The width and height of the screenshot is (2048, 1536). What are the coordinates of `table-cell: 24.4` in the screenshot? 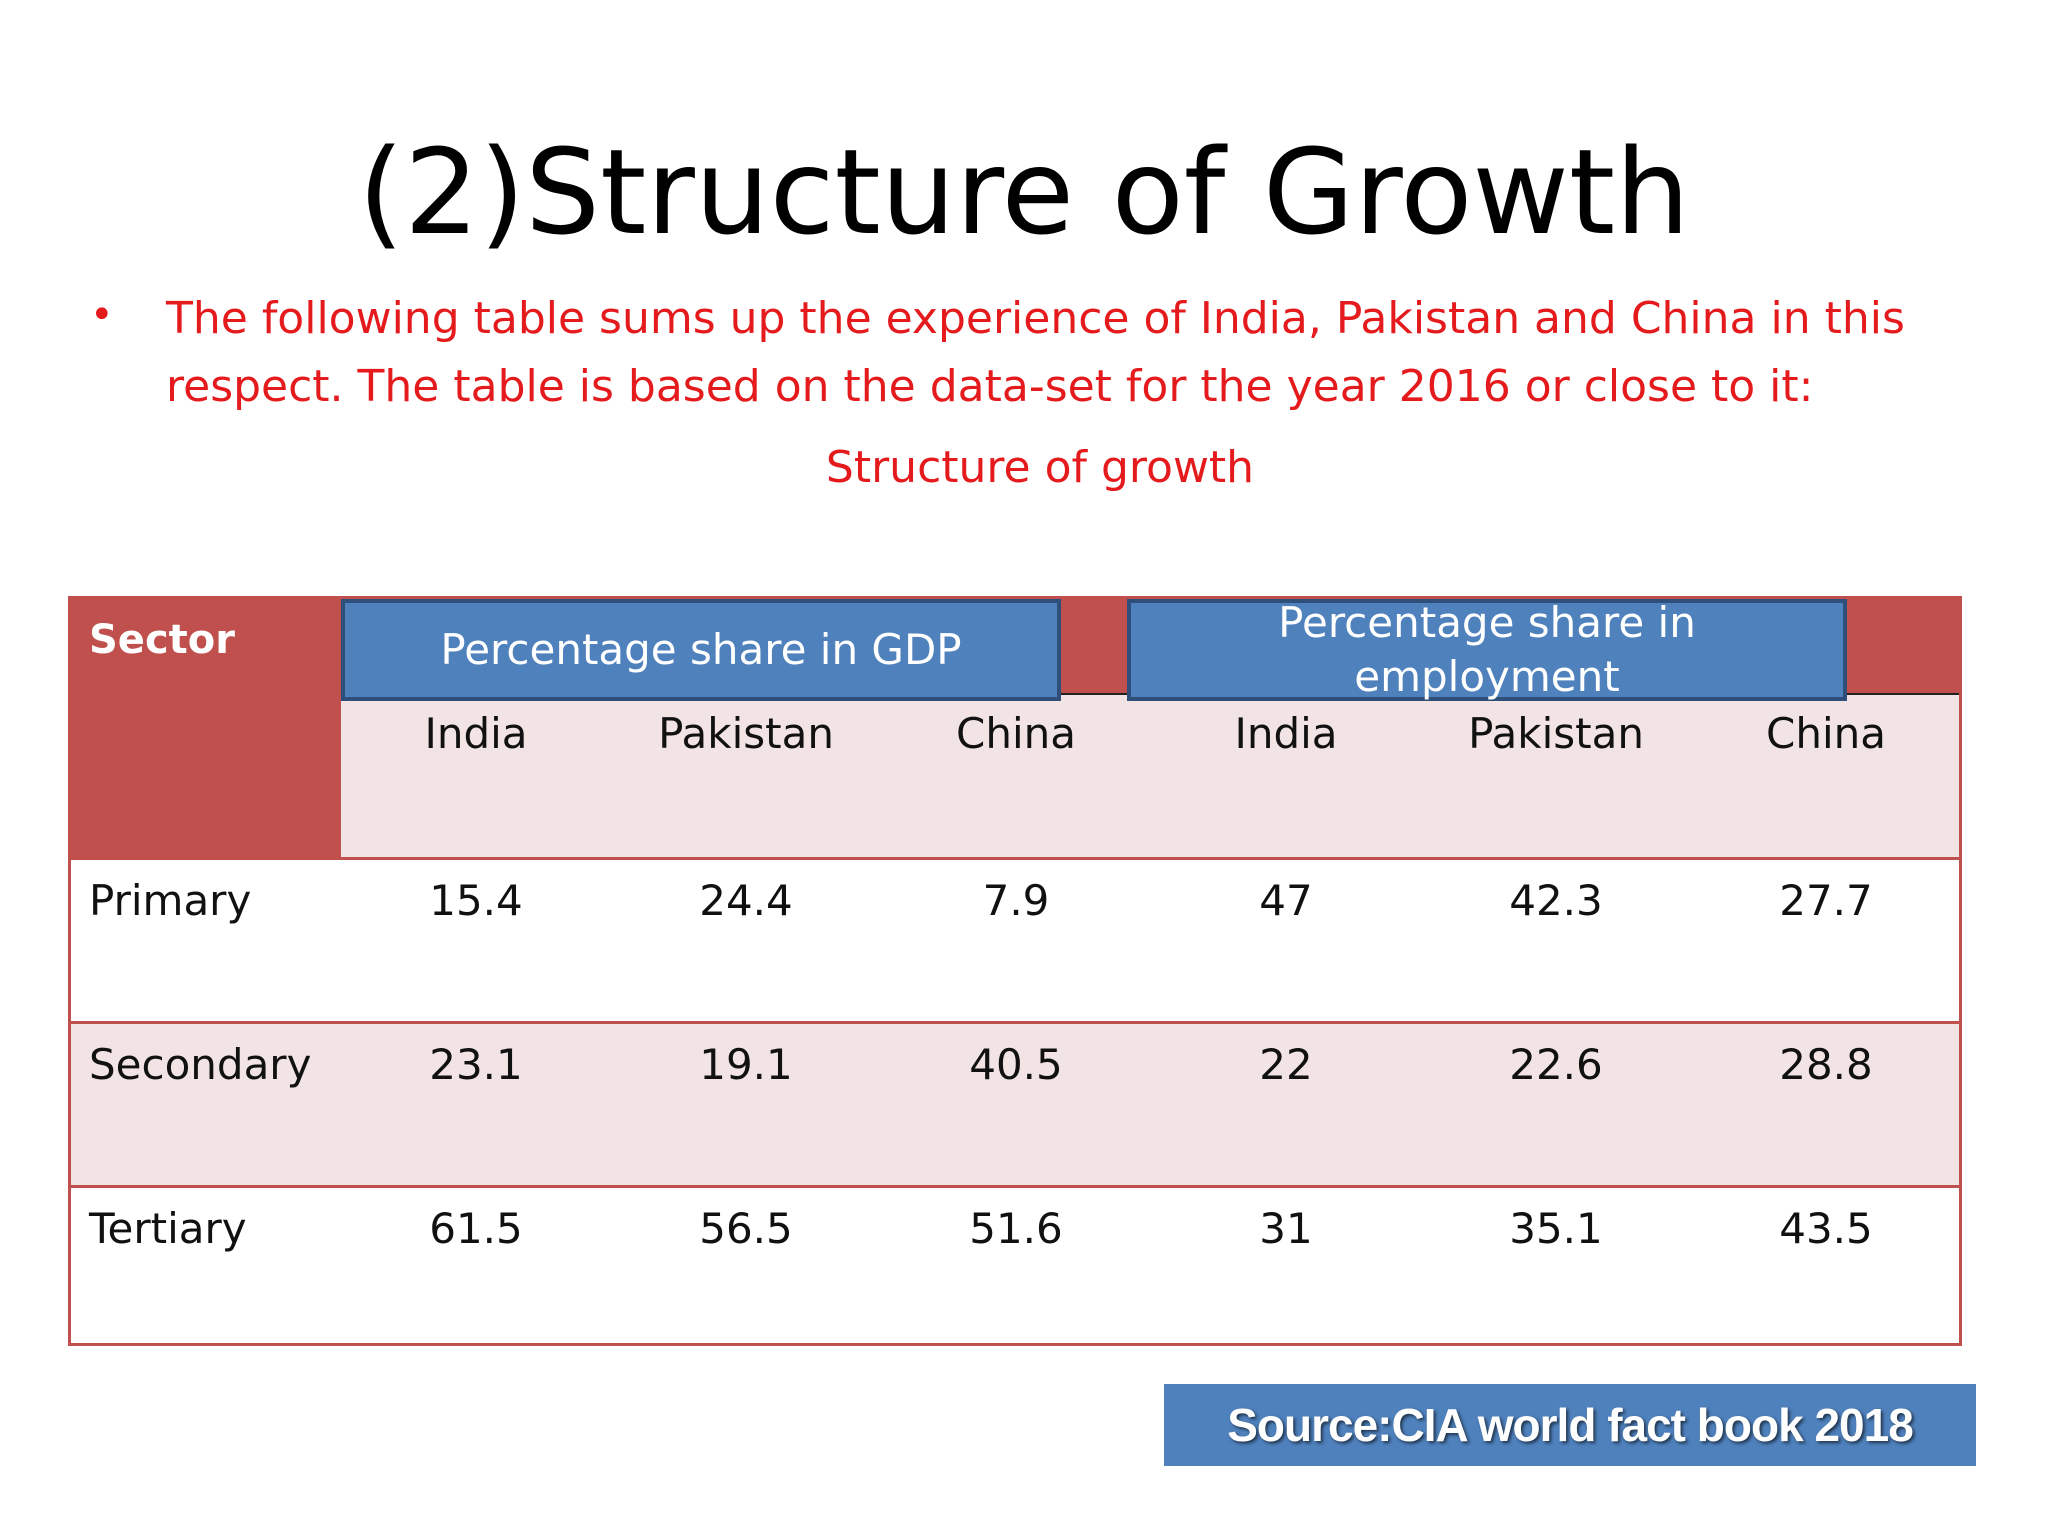 It's located at (746, 900).